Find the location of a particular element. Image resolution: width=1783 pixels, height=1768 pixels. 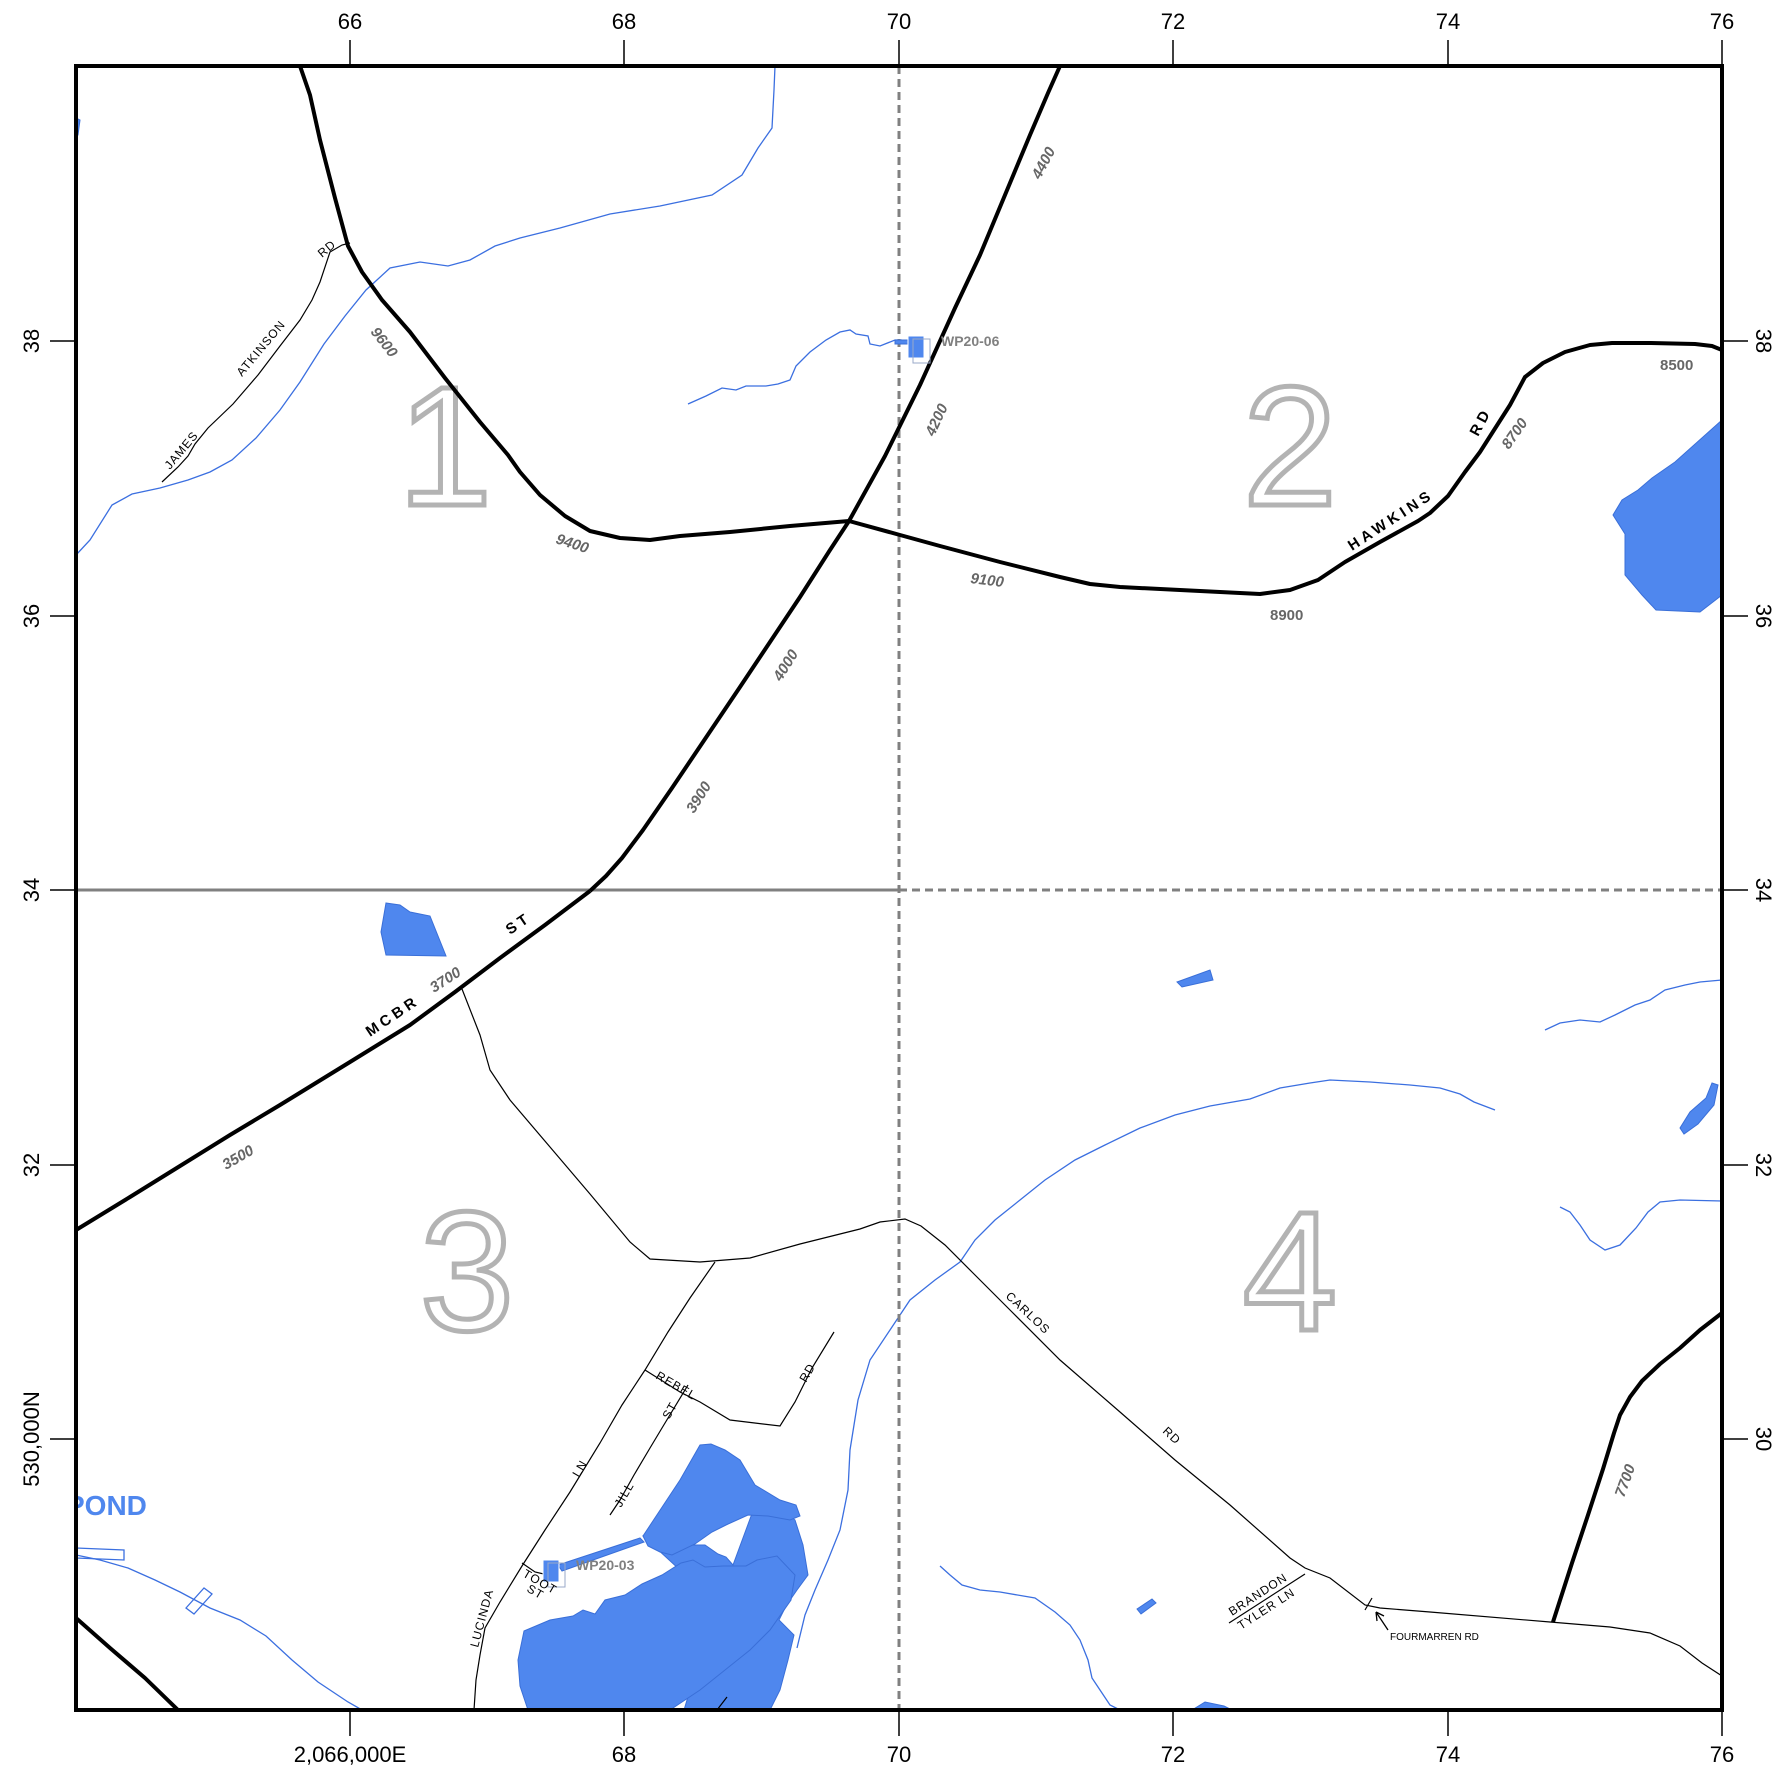

jill-st is located at coordinates (649, 1450).